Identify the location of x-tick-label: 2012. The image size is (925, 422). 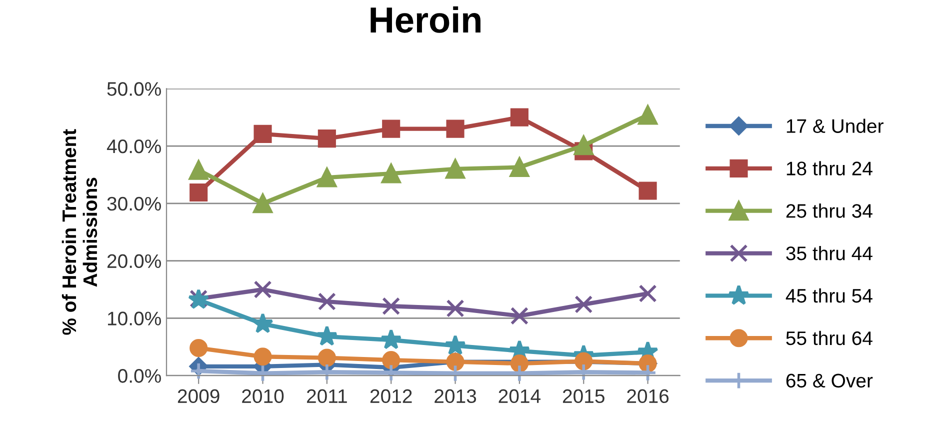
(391, 396).